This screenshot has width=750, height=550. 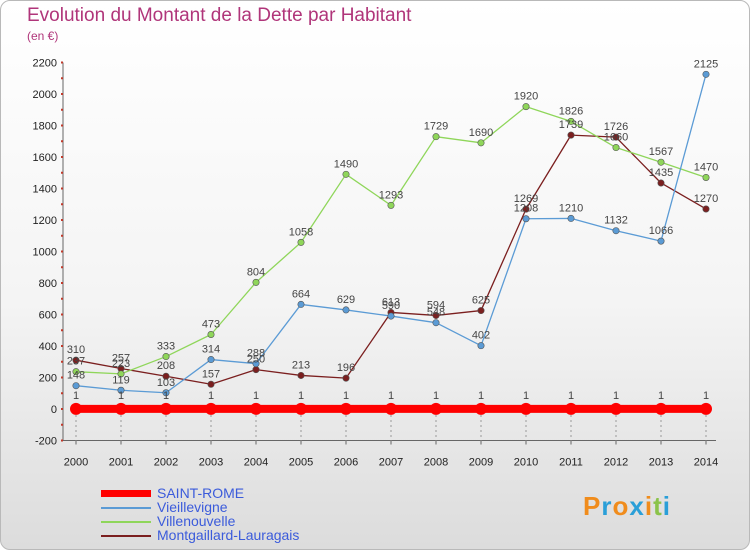 I want to click on x-tick-label: 2002, so click(x=166, y=463).